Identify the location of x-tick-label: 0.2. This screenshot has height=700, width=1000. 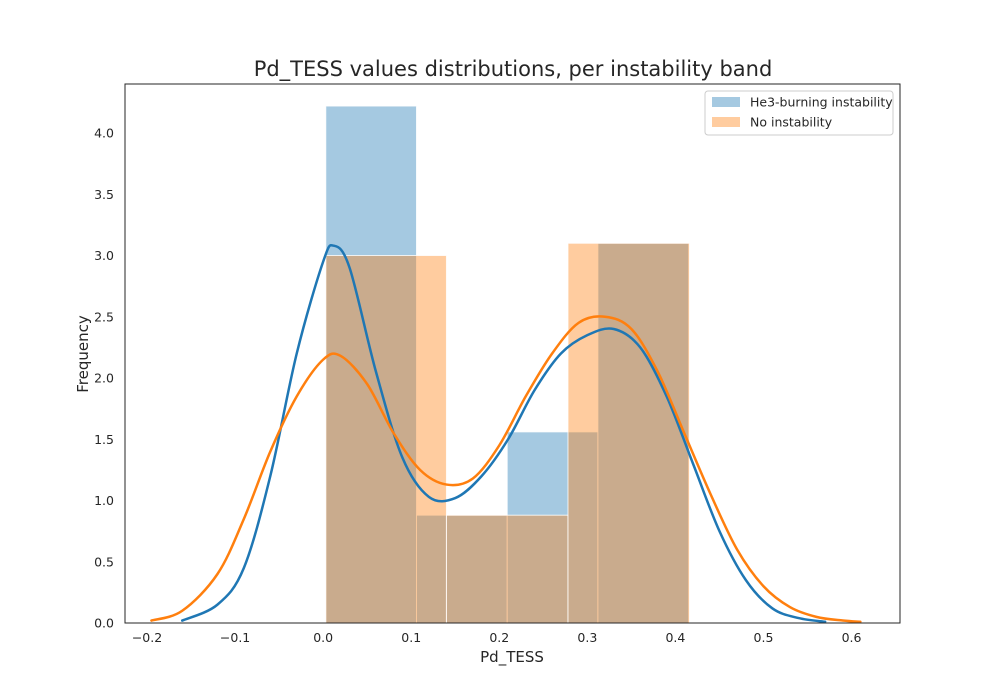
(499, 637).